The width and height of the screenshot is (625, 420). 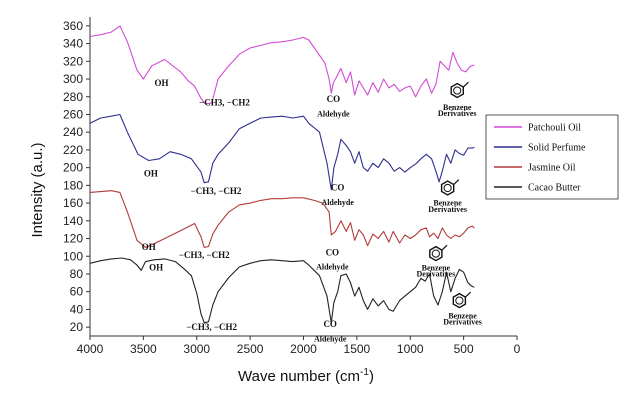 I want to click on y-tick-label: 160, so click(x=73, y=203).